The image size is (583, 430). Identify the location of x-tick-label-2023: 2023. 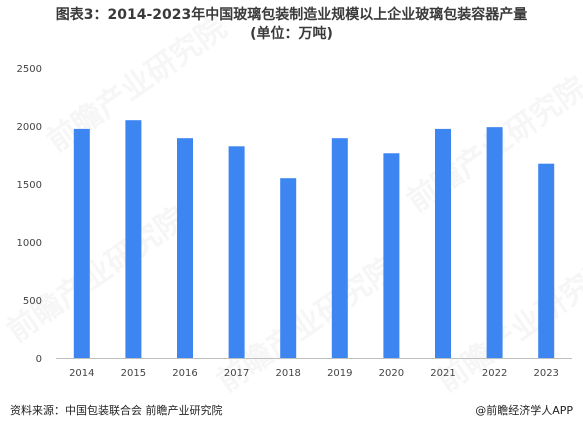
(545, 373).